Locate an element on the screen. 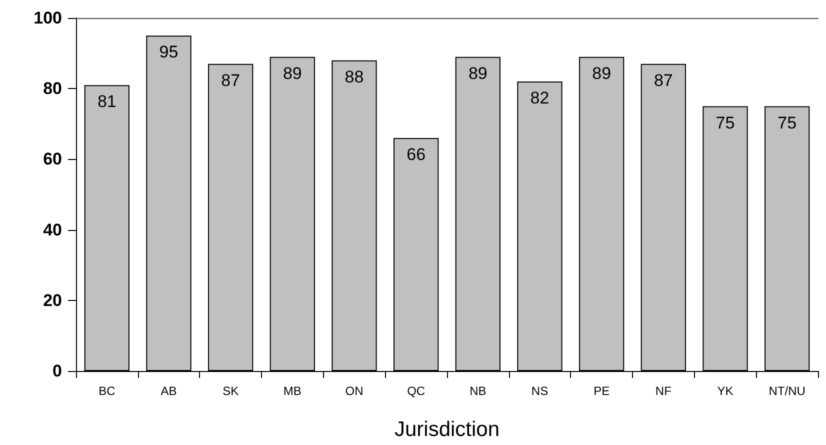 The height and width of the screenshot is (445, 826). x-tick-label: PE is located at coordinates (602, 391).